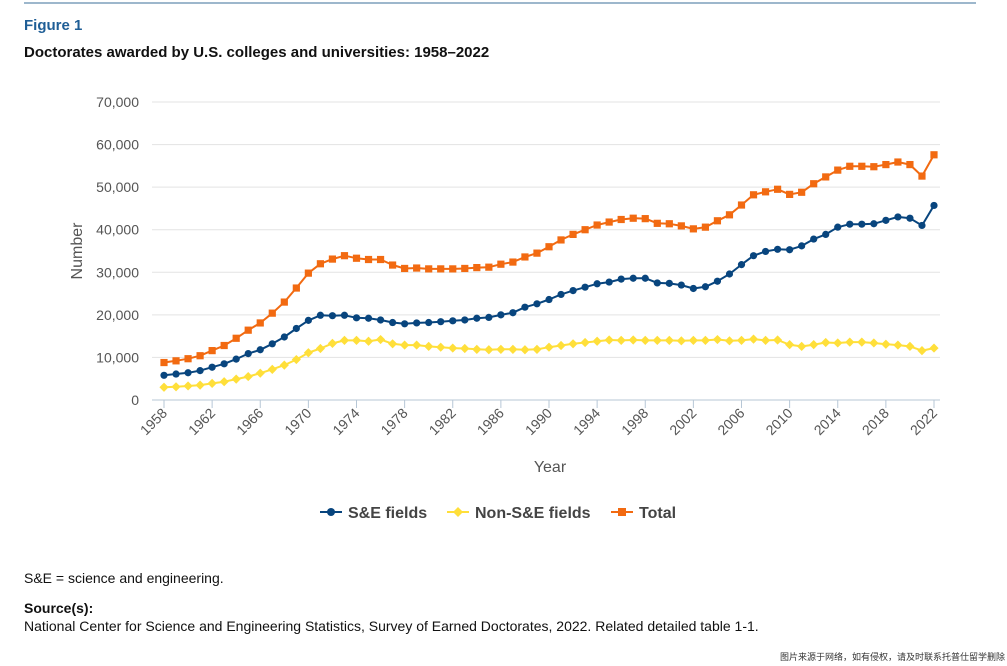  What do you see at coordinates (373, 513) in the screenshot?
I see `legend-item-sande-fields: S&E fields` at bounding box center [373, 513].